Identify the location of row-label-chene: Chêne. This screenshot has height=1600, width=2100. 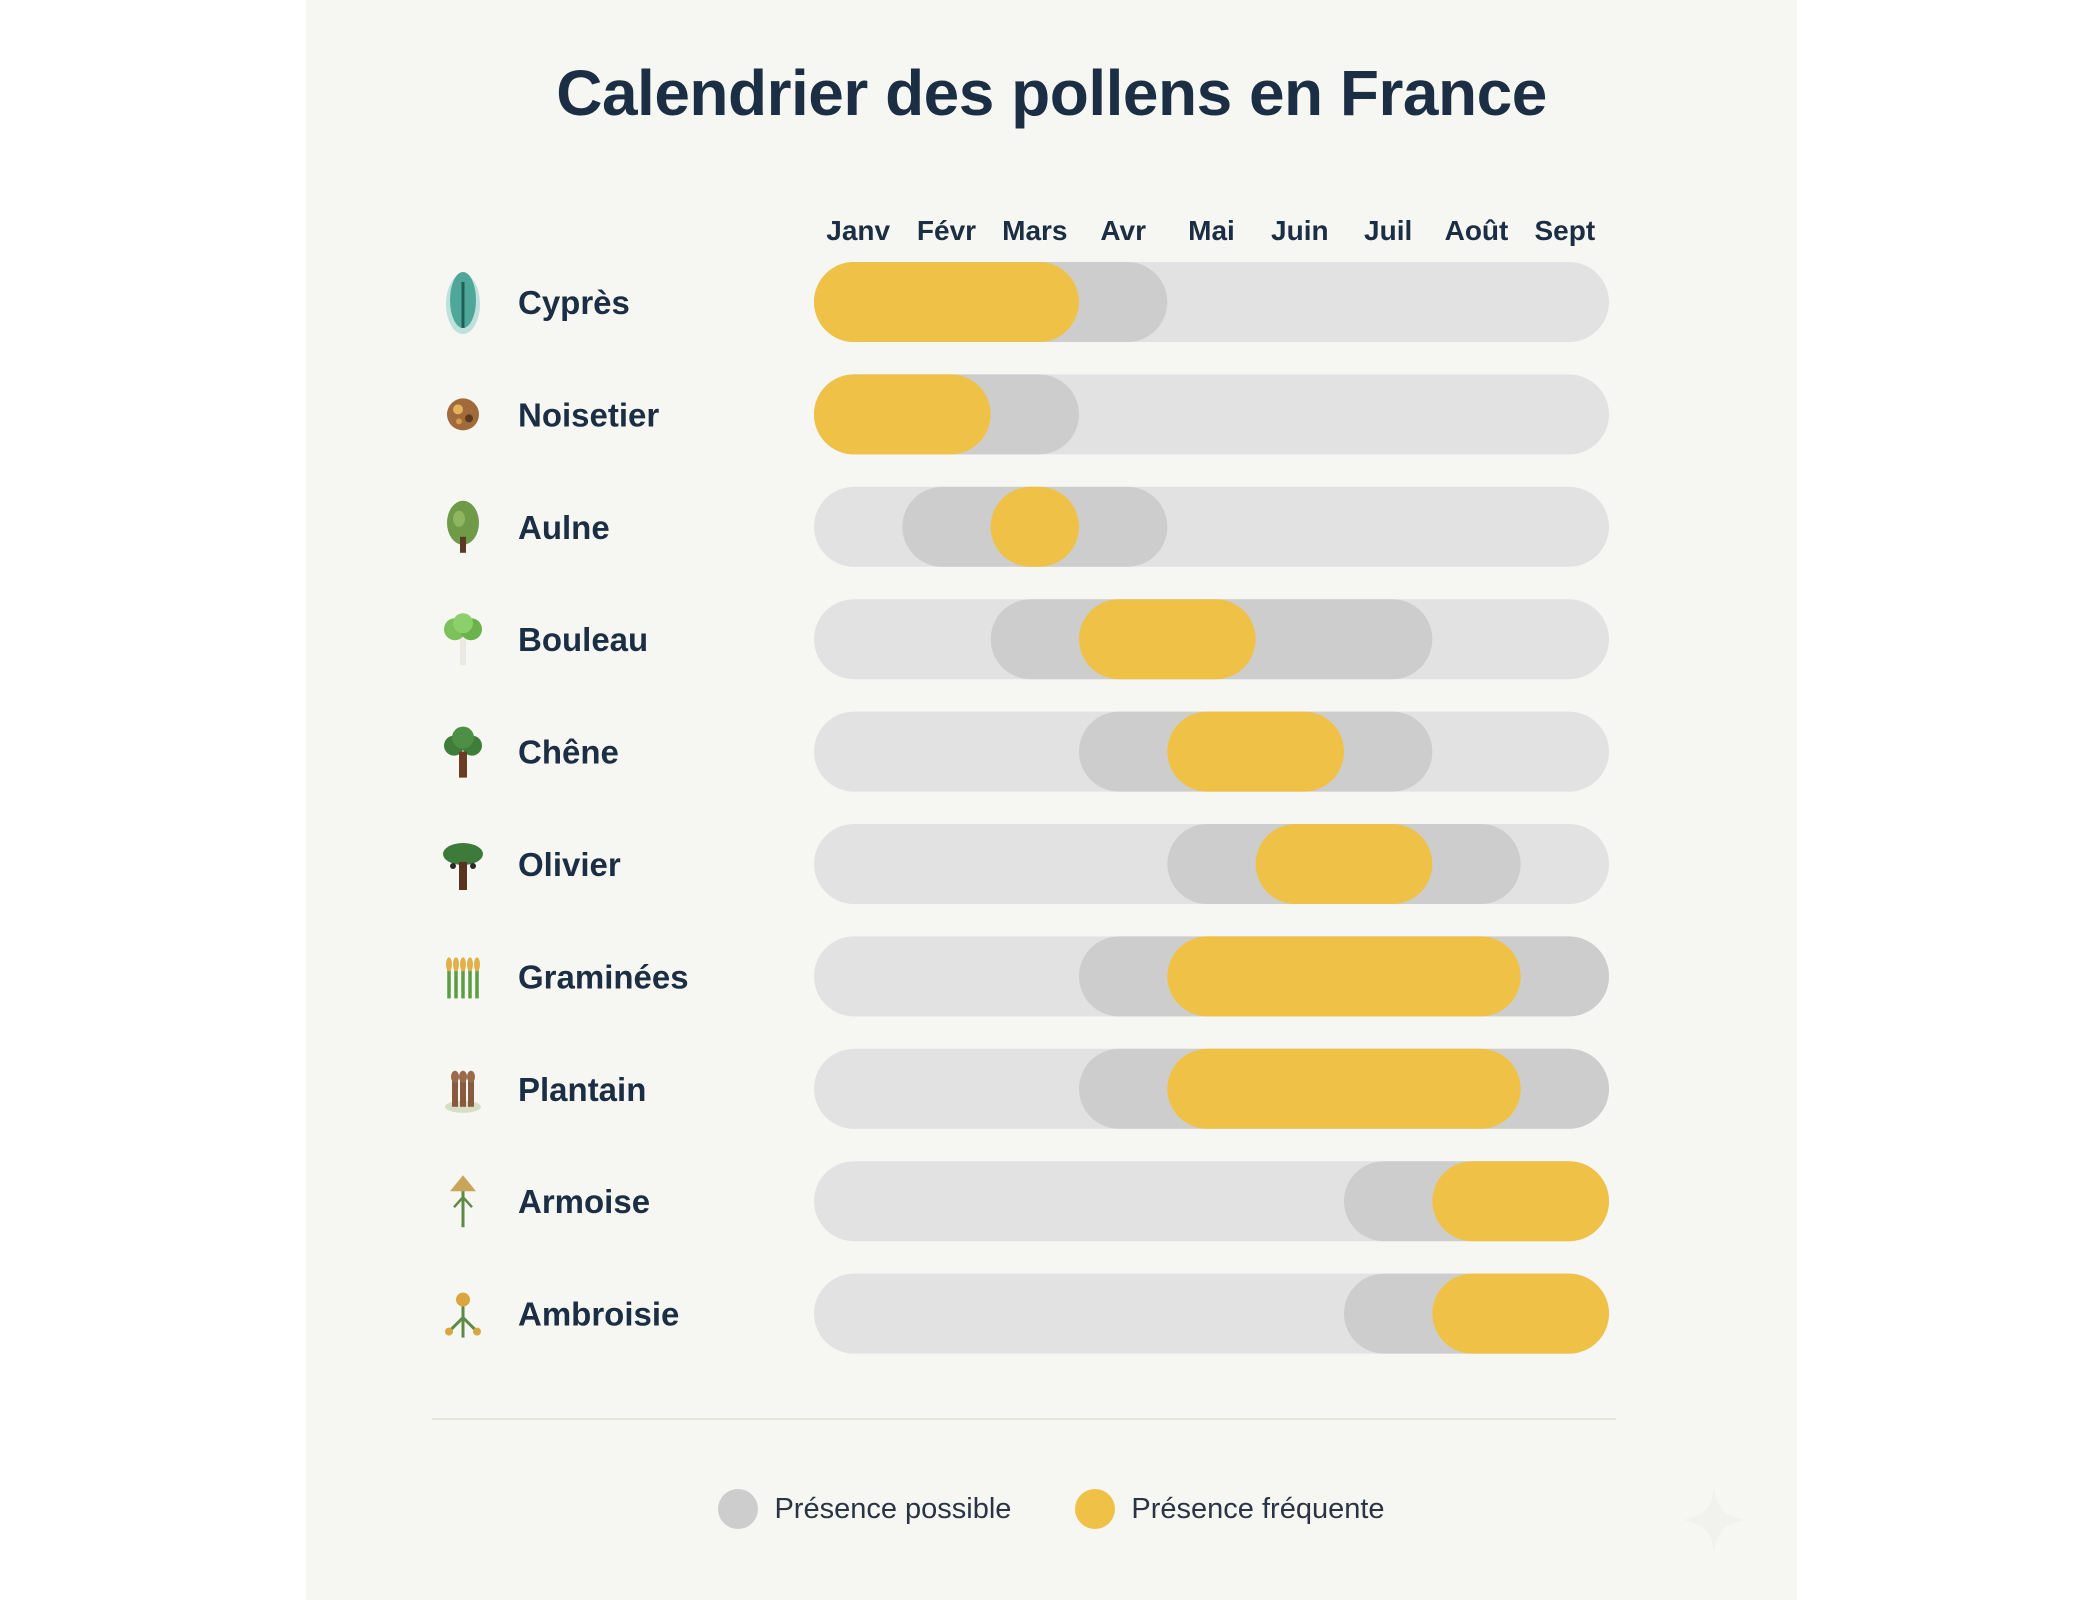
(568, 752).